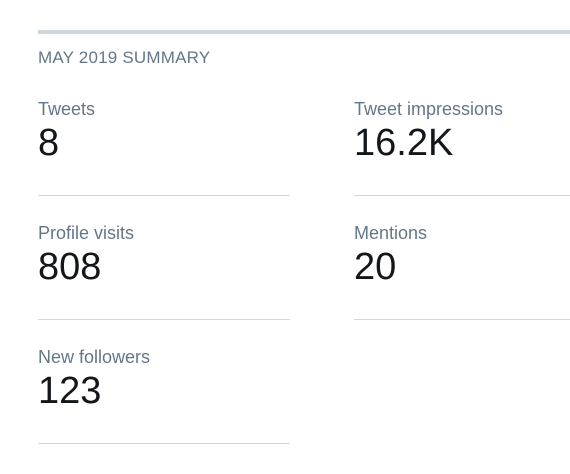  Describe the element at coordinates (94, 357) in the screenshot. I see `stat-label: New followers` at that location.